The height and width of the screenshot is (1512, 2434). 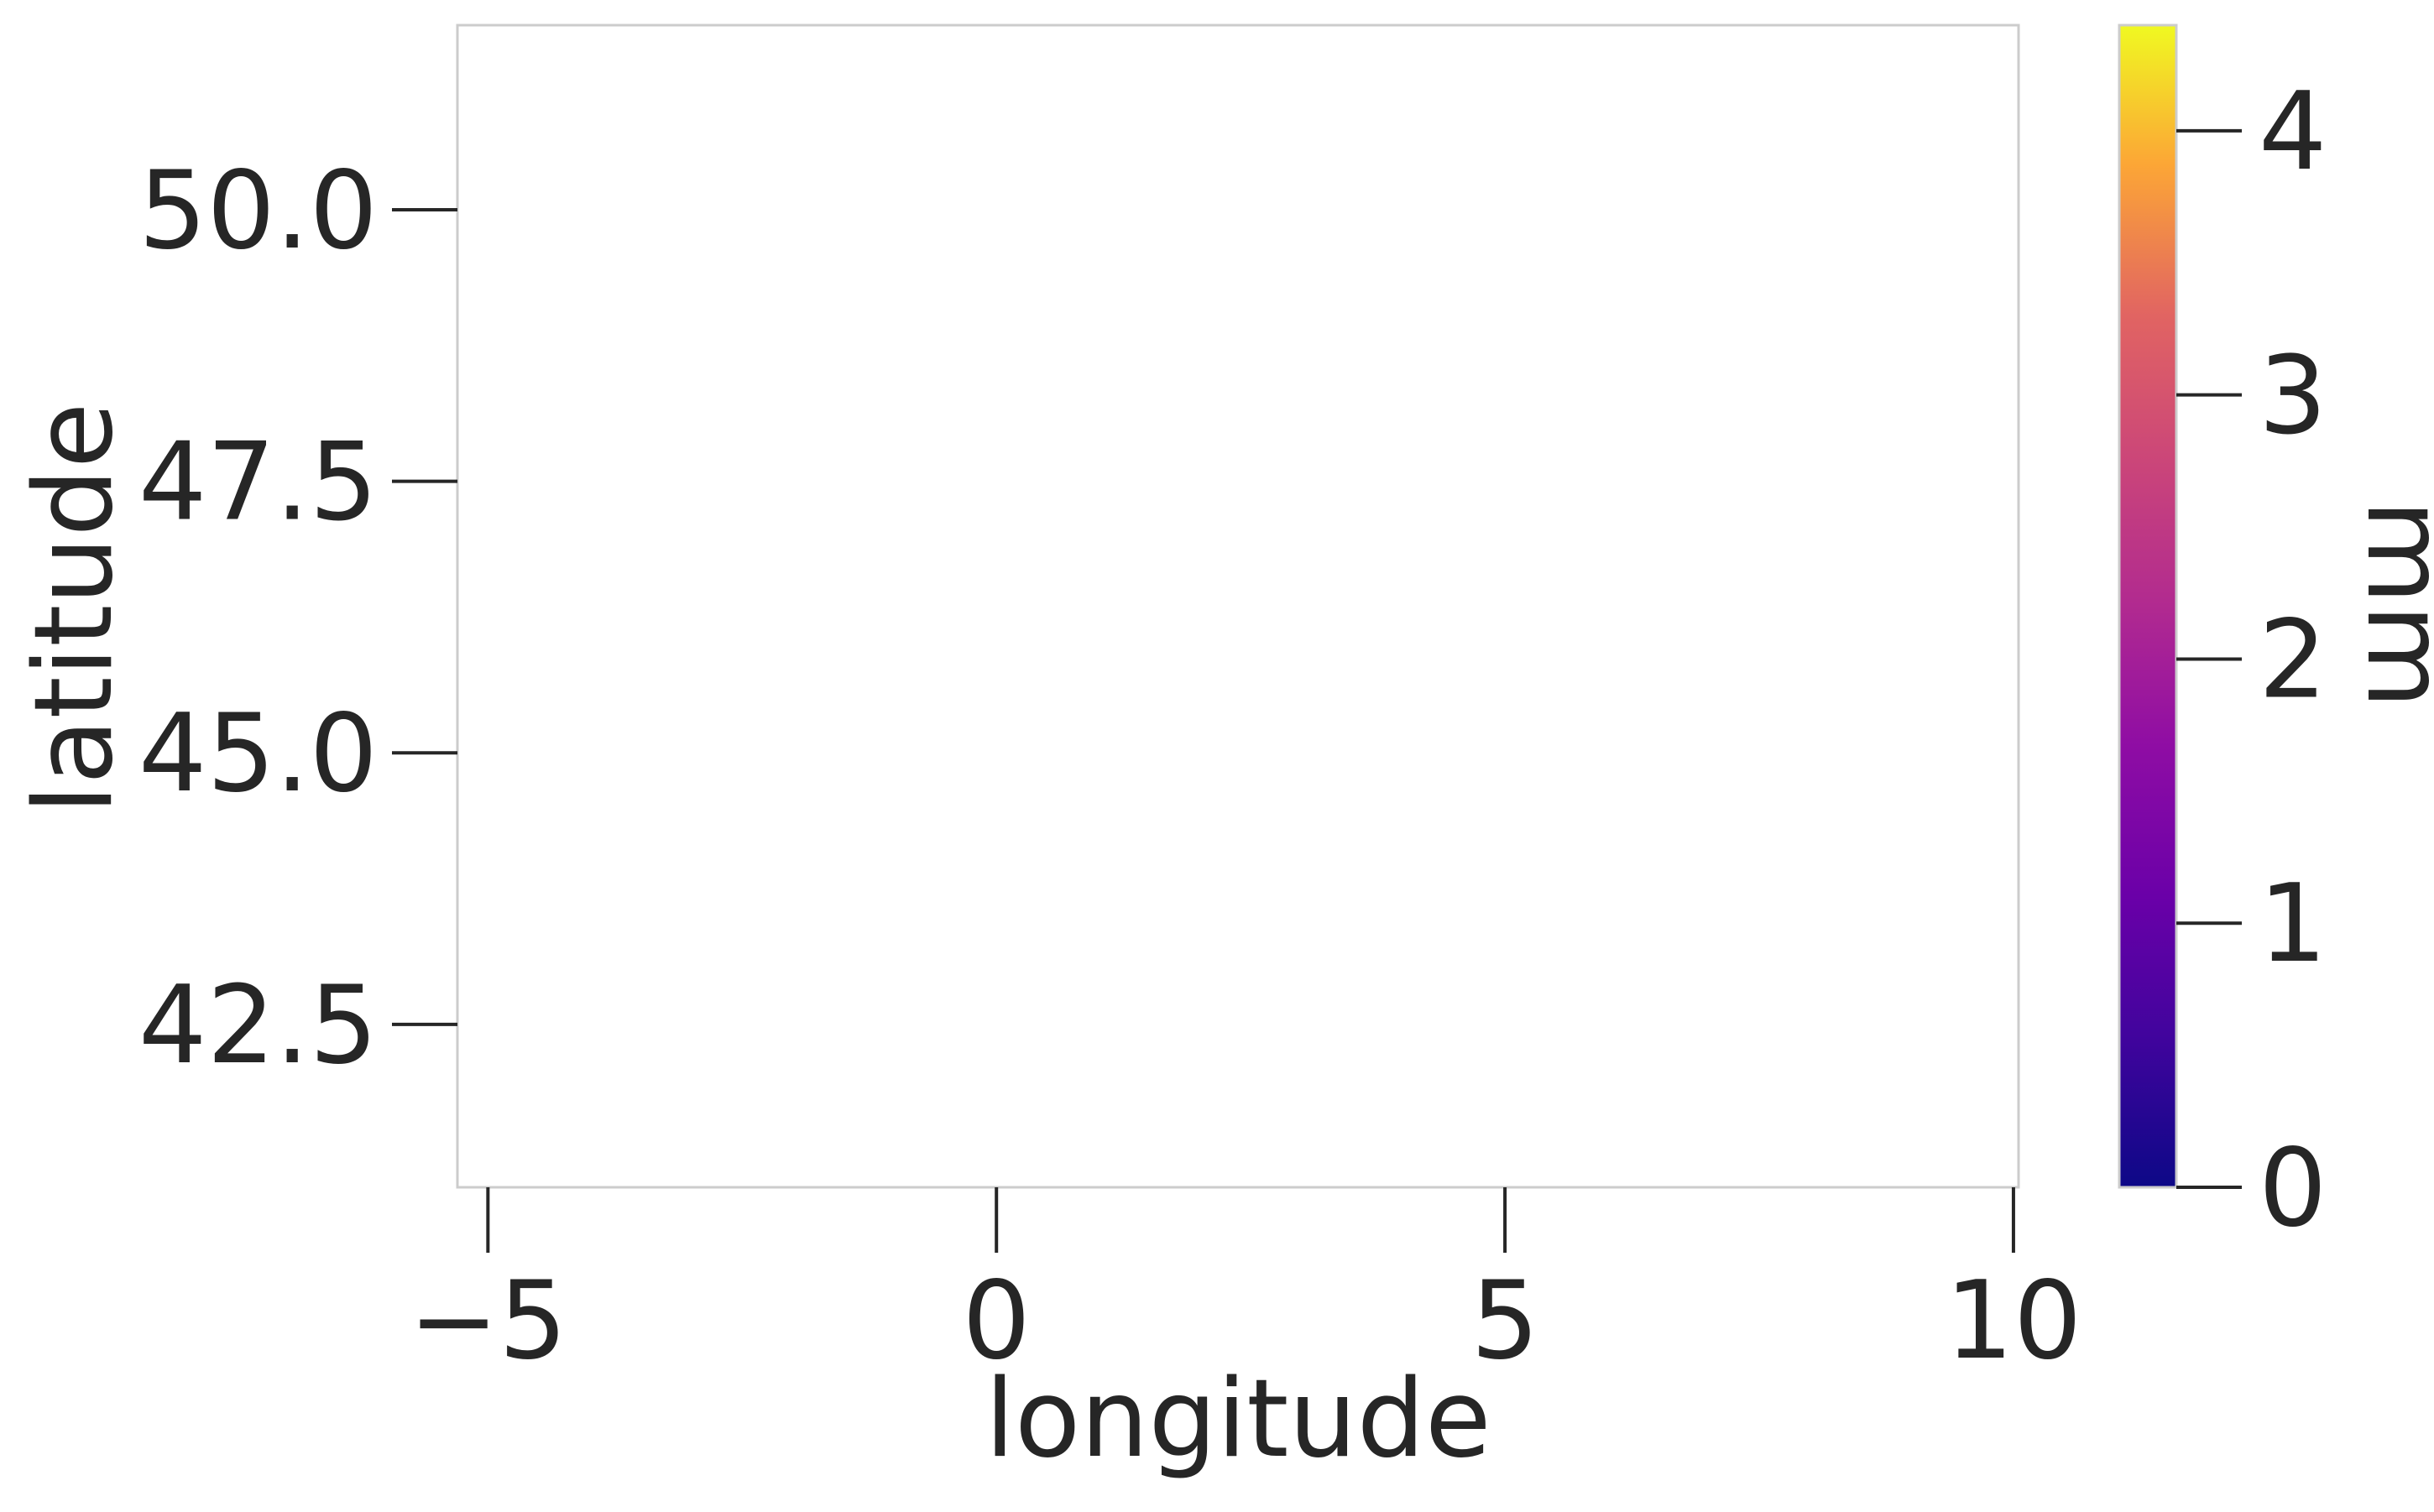 What do you see at coordinates (258, 483) in the screenshot?
I see `y-tick-label: 47.5` at bounding box center [258, 483].